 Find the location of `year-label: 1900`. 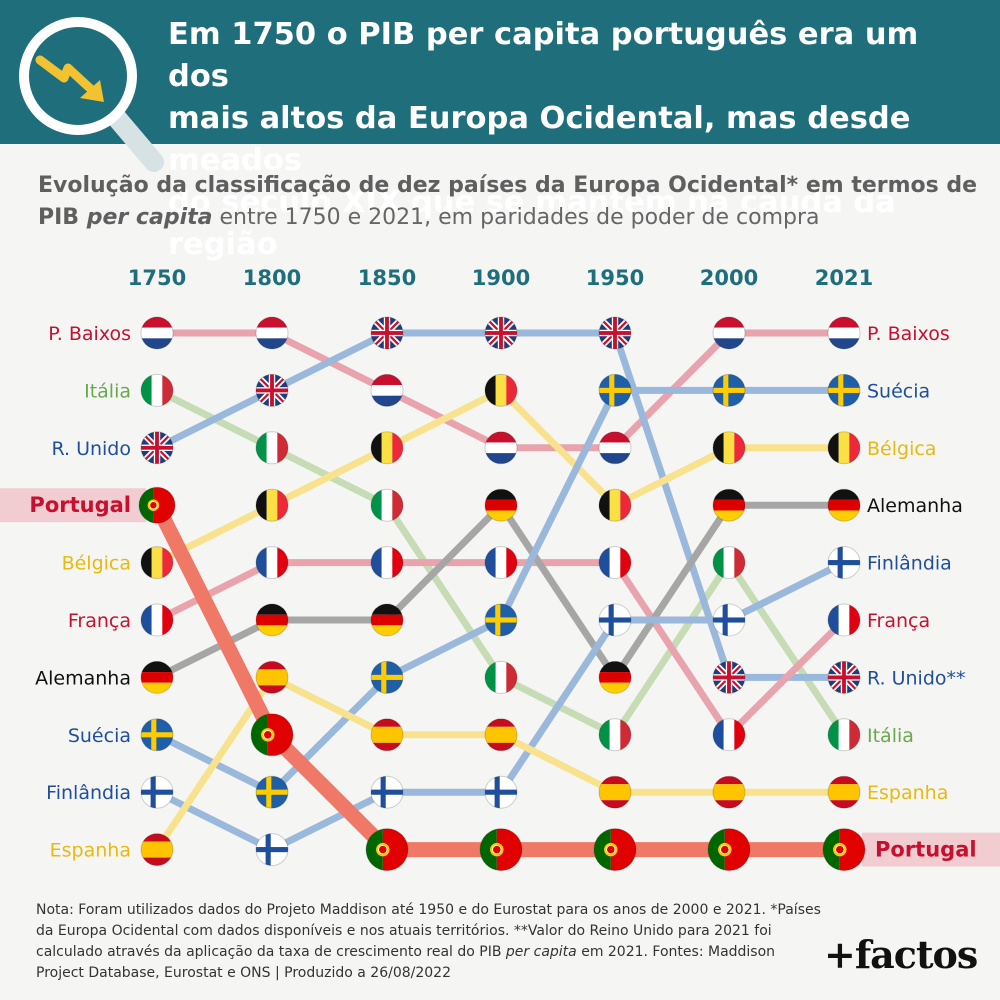

year-label: 1900 is located at coordinates (501, 278).